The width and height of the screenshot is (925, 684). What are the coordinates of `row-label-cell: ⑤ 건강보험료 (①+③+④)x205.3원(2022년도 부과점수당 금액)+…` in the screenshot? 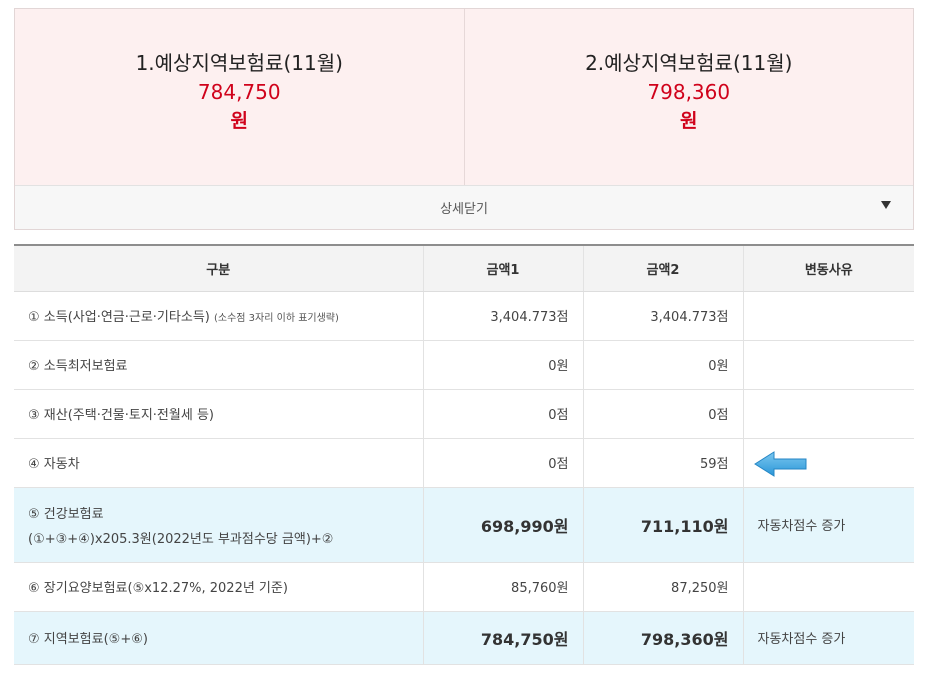 It's located at (218, 525).